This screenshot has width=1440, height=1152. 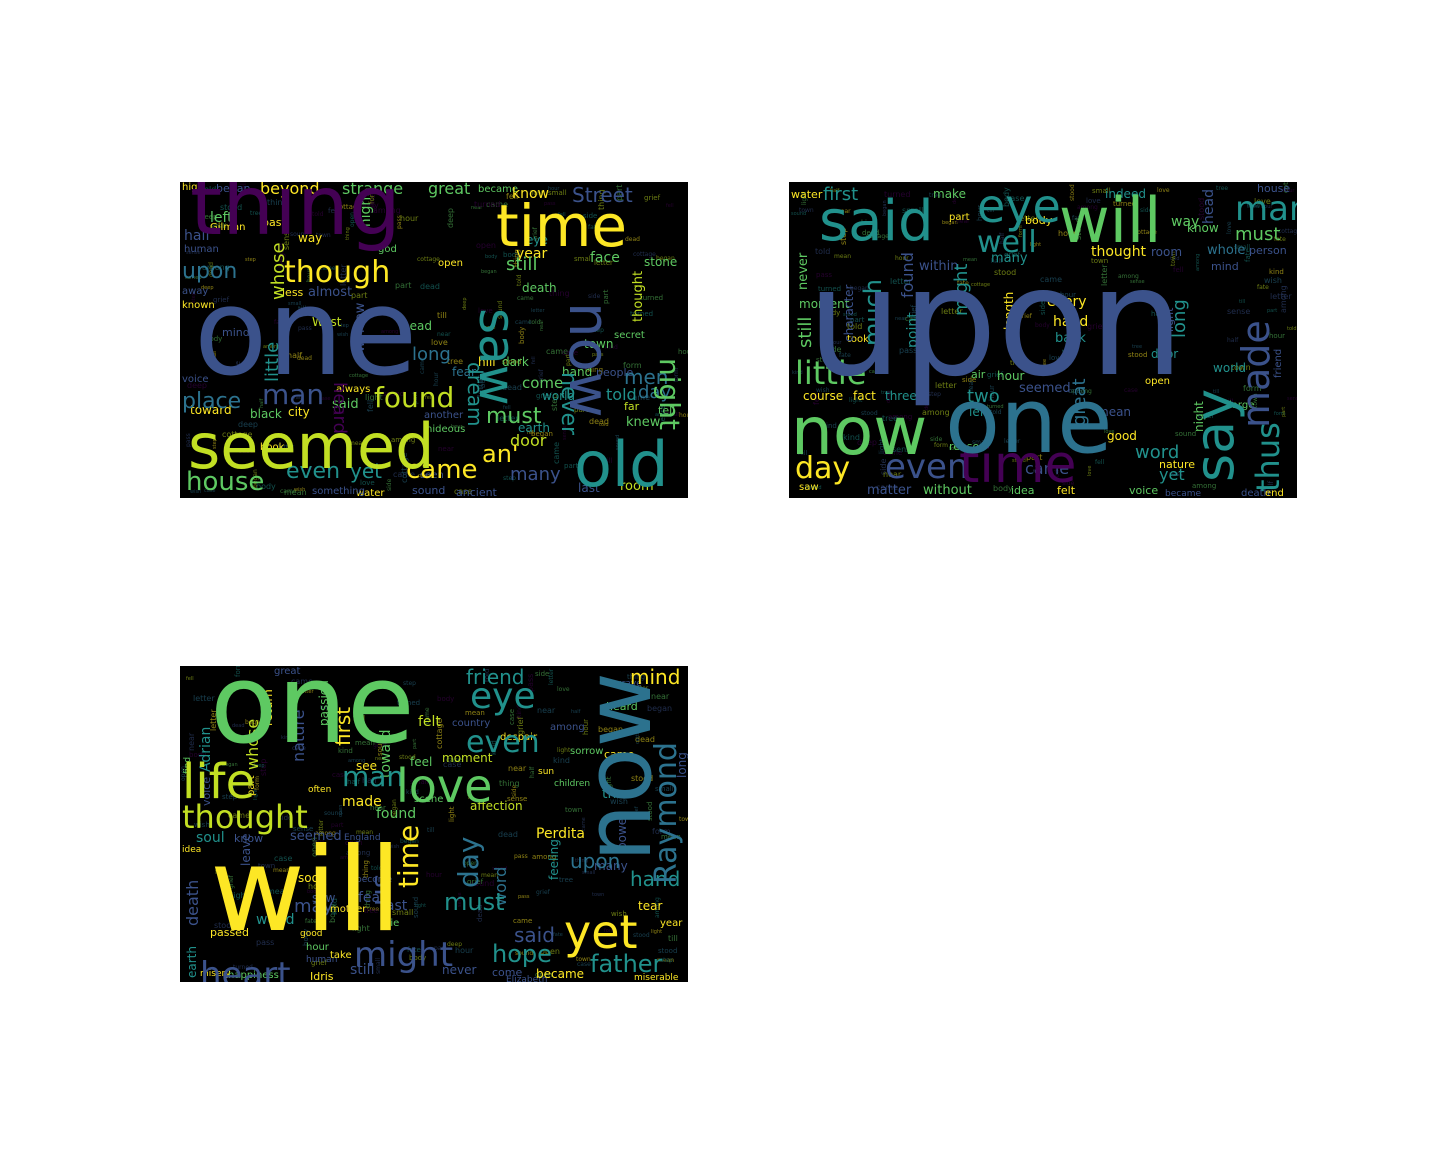 What do you see at coordinates (321, 960) in the screenshot?
I see `wordcloud-word: human` at bounding box center [321, 960].